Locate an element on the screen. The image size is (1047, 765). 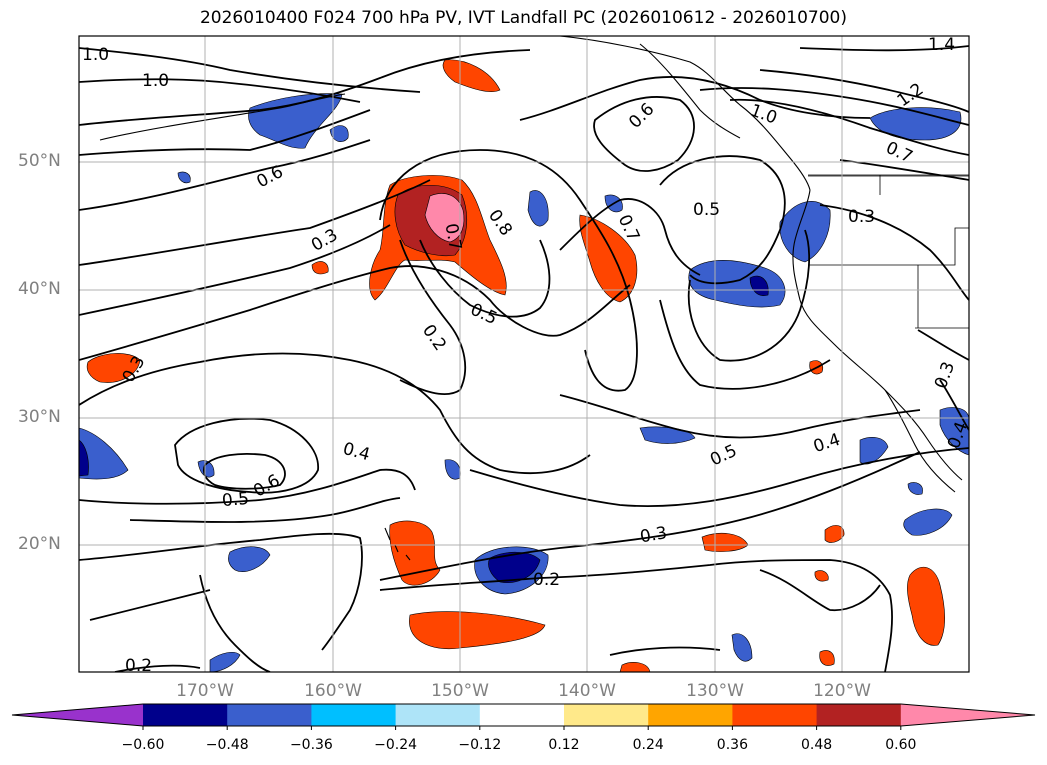
lon-label: 120°W is located at coordinates (842, 691).